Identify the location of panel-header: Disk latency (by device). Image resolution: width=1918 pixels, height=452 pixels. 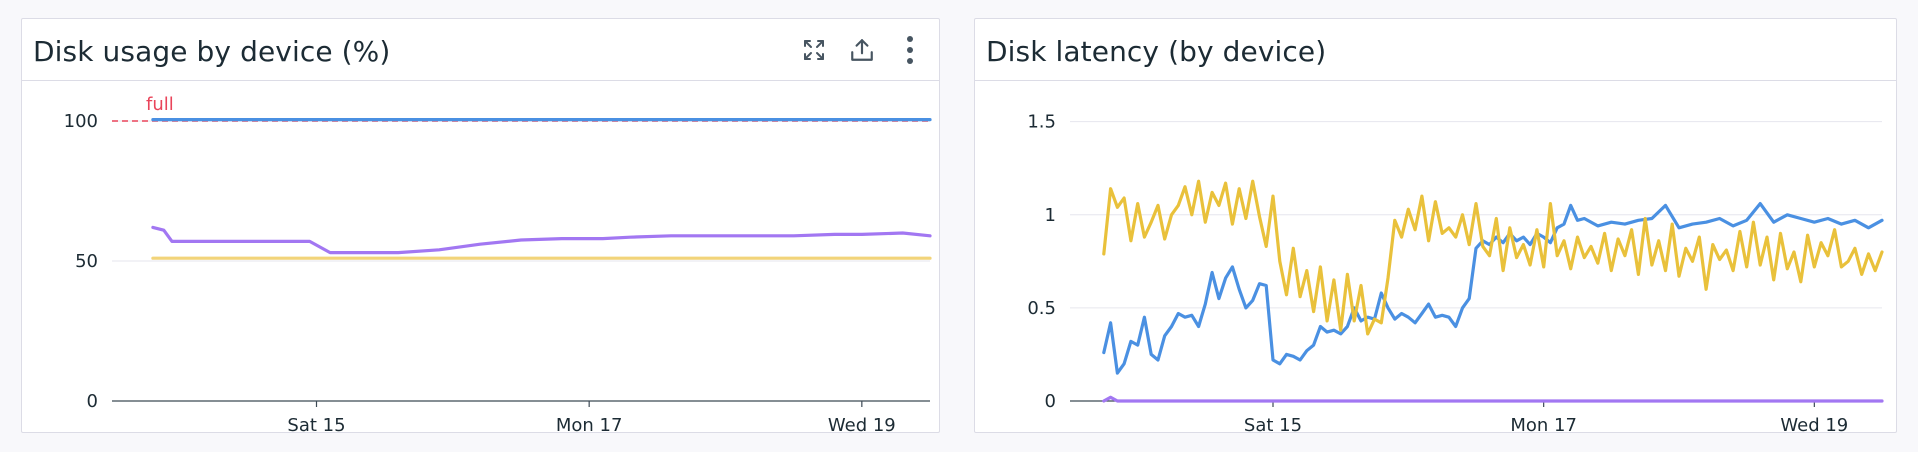
(1435, 50).